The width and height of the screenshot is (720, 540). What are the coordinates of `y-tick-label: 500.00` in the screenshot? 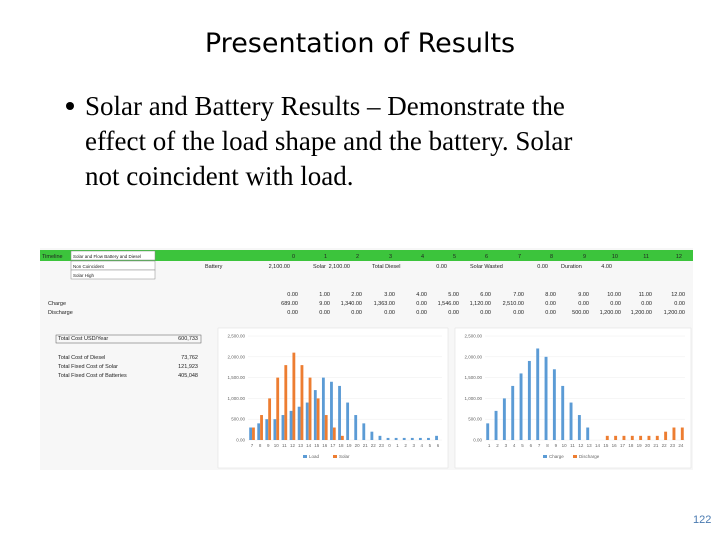 It's located at (238, 419).